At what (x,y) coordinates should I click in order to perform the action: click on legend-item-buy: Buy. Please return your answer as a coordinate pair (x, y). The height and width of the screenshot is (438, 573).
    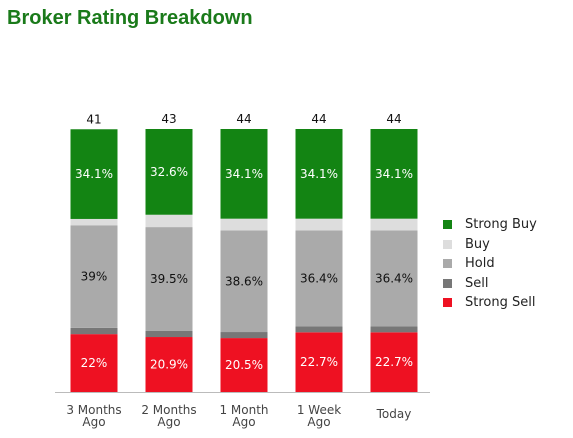
    Looking at the image, I should click on (490, 245).